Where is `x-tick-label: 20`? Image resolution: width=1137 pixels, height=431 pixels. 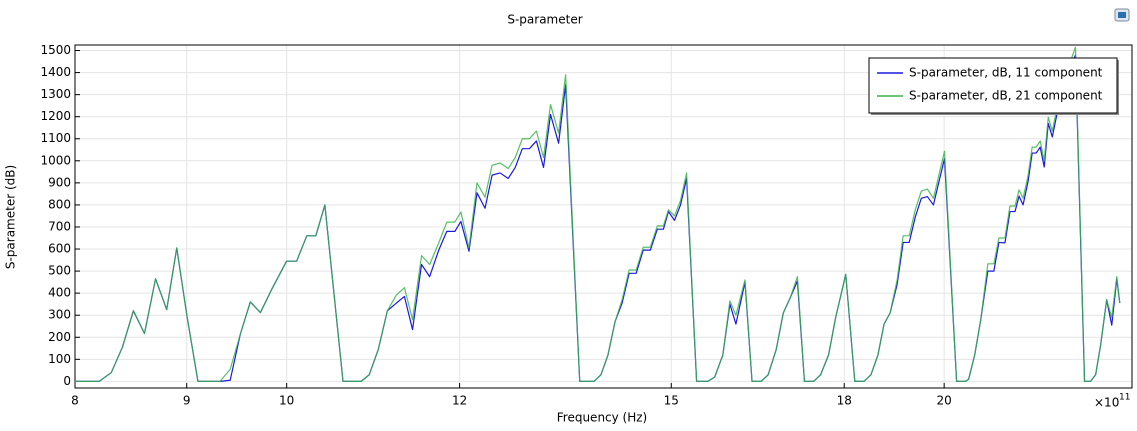 x-tick-label: 20 is located at coordinates (944, 401).